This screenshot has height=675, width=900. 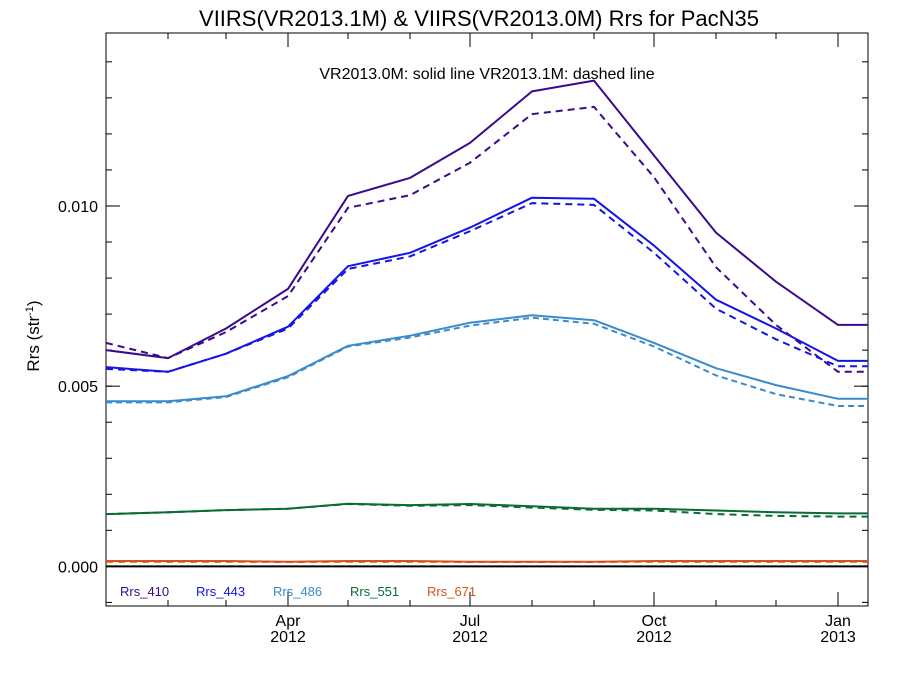 What do you see at coordinates (33, 344) in the screenshot?
I see `y-axis-label-main: Rrs (str` at bounding box center [33, 344].